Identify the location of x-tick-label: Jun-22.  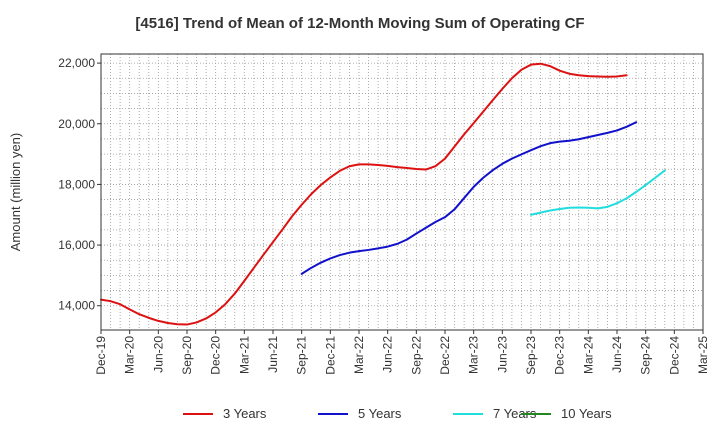
(388, 354).